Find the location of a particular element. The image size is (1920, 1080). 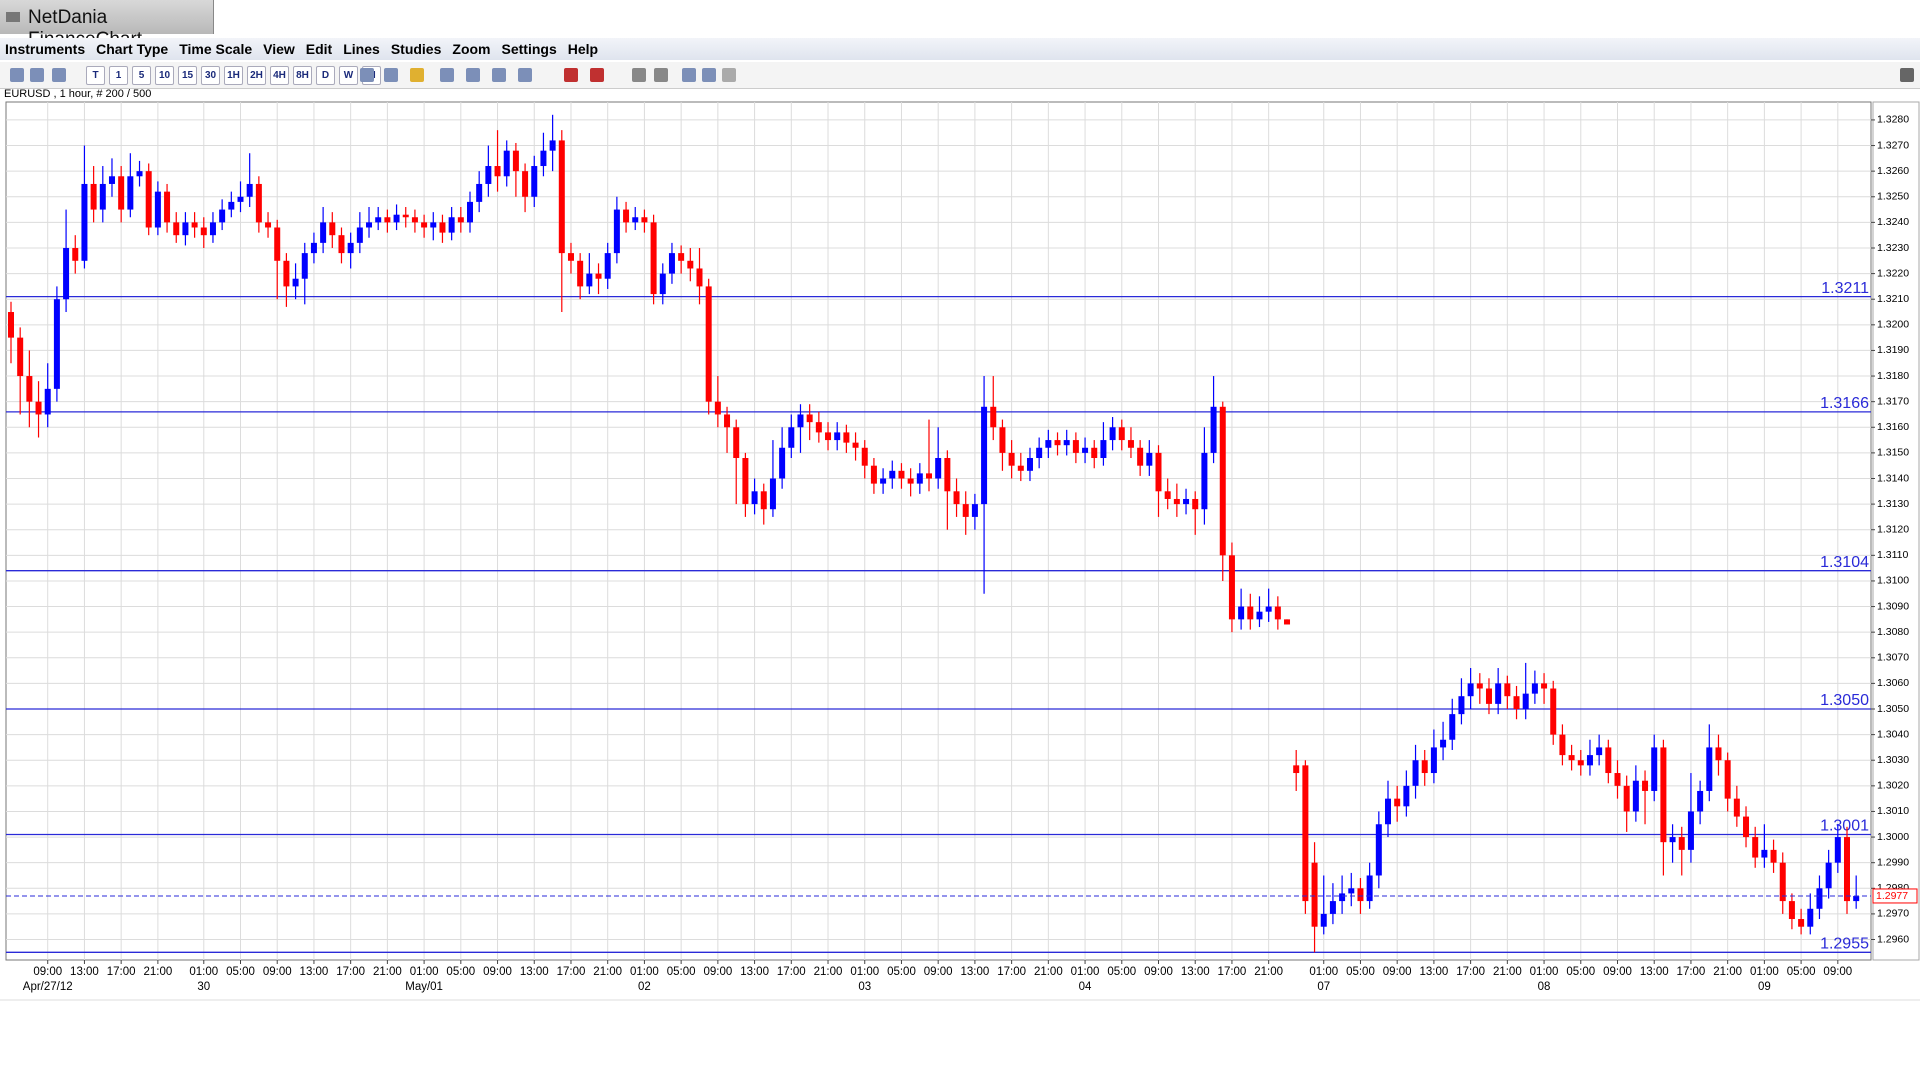

timeframe-button: 4H is located at coordinates (279, 75).